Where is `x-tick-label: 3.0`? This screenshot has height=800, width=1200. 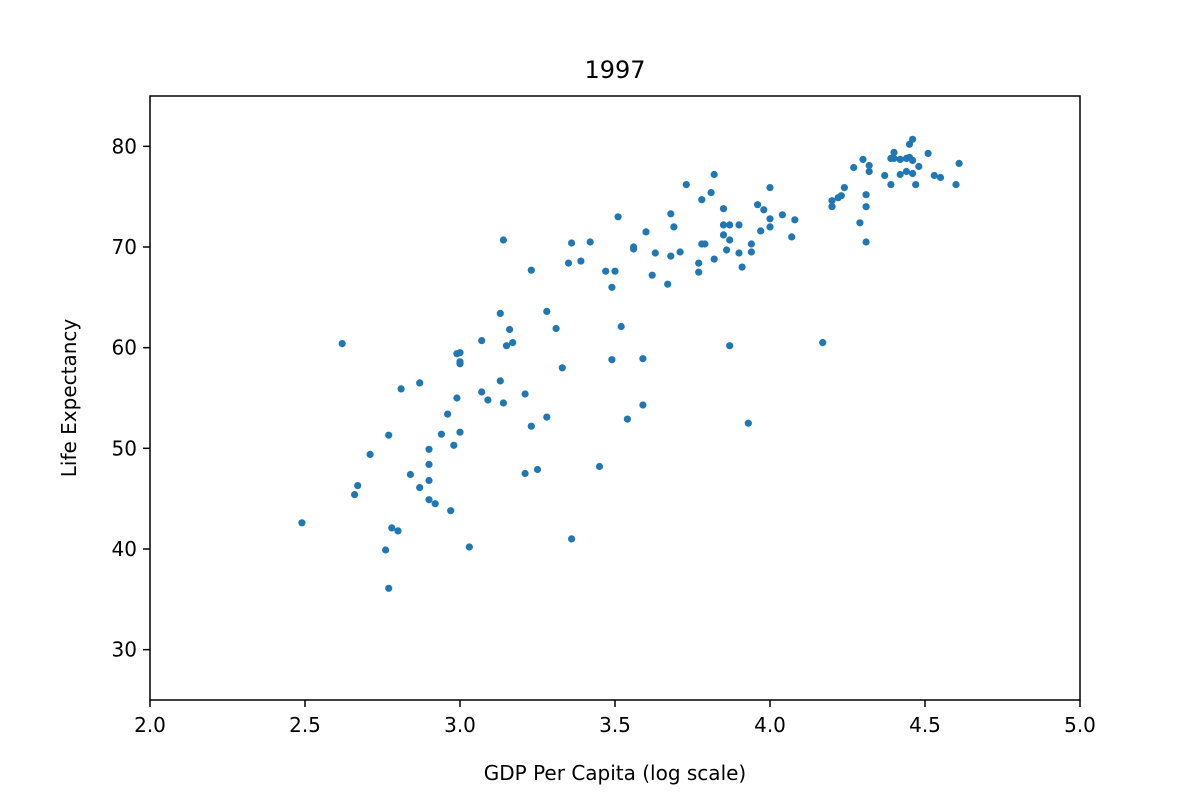 x-tick-label: 3.0 is located at coordinates (460, 725).